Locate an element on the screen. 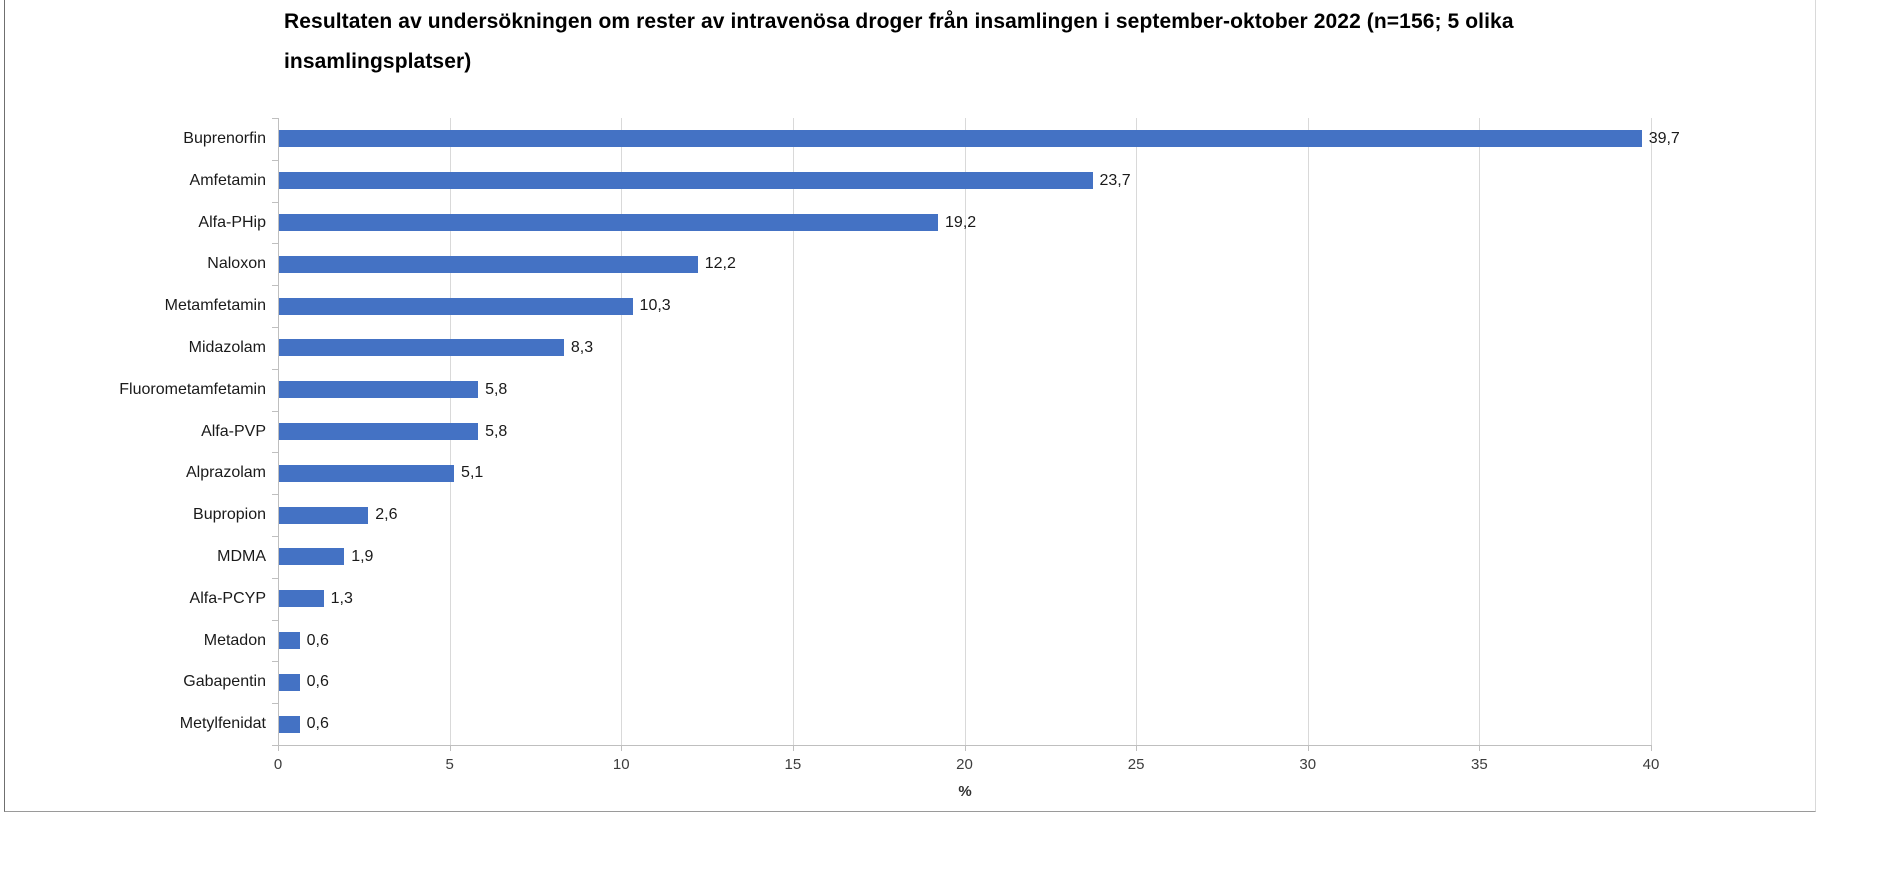 This screenshot has width=1891, height=873. value-label: 5,1 is located at coordinates (472, 473).